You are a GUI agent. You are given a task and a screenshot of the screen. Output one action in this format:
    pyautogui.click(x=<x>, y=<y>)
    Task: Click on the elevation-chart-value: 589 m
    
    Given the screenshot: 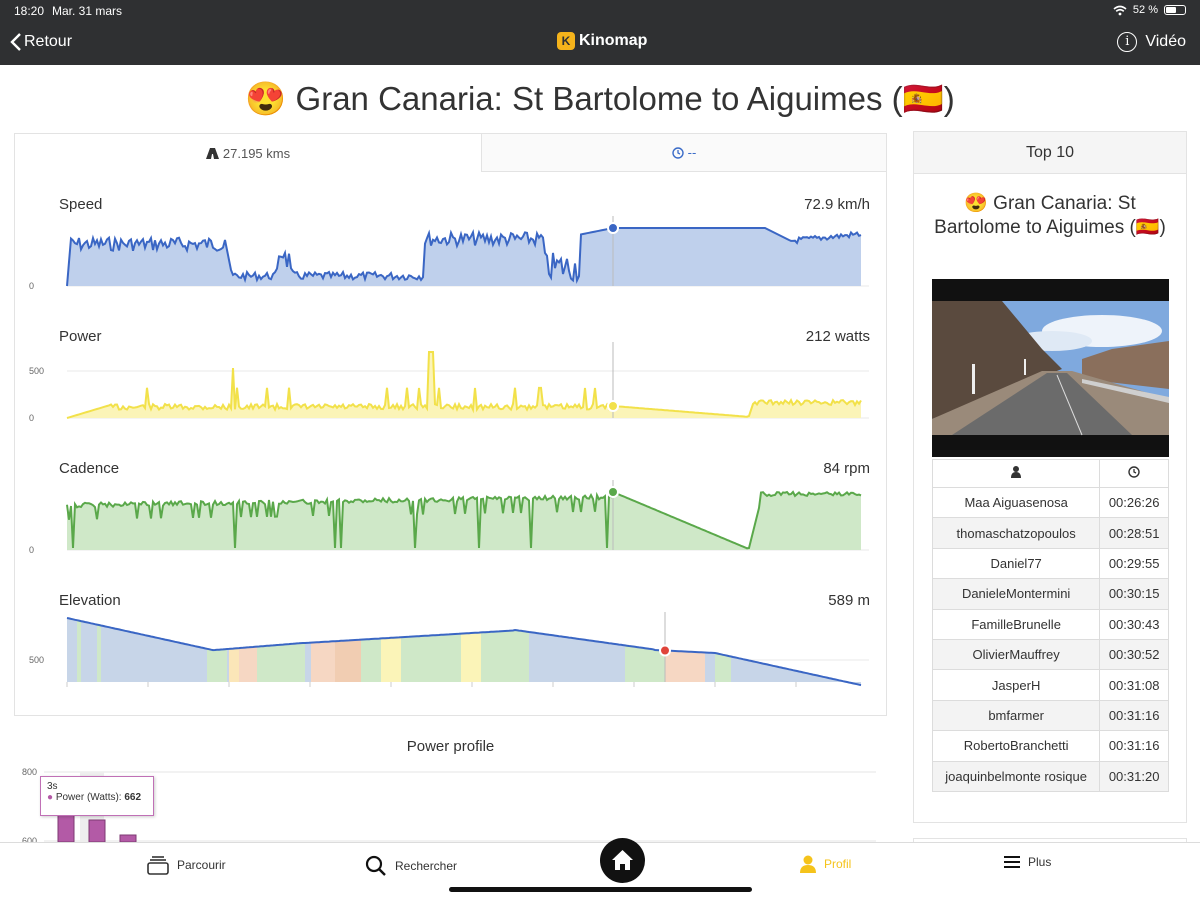 What is the action you would take?
    pyautogui.click(x=849, y=600)
    